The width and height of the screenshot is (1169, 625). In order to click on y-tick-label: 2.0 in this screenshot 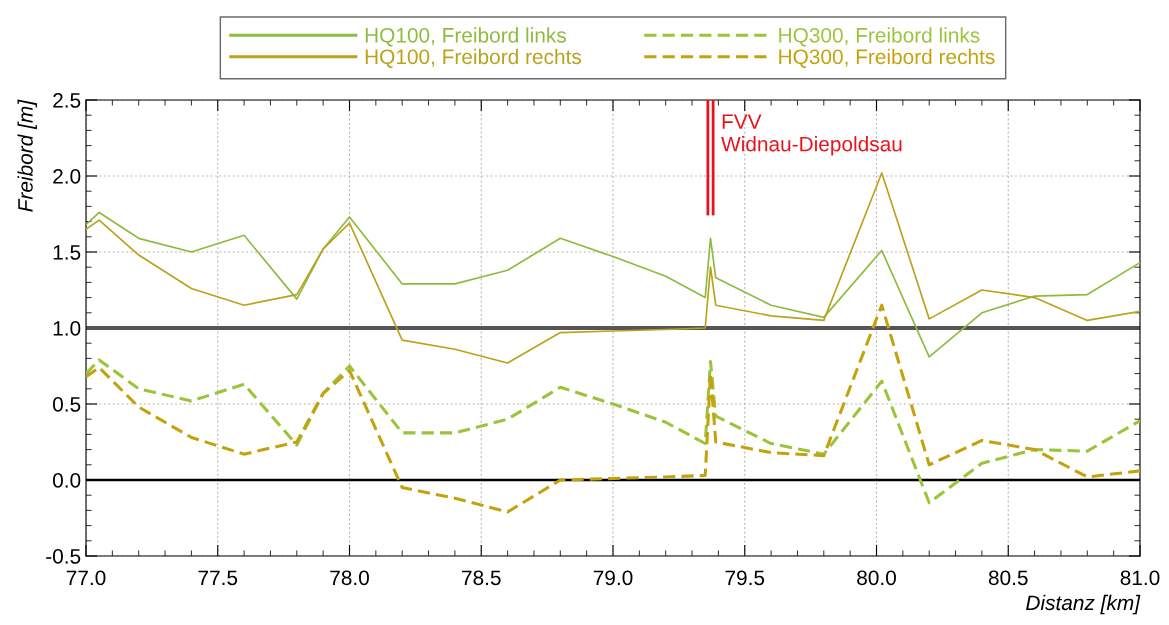, I will do `click(67, 176)`.